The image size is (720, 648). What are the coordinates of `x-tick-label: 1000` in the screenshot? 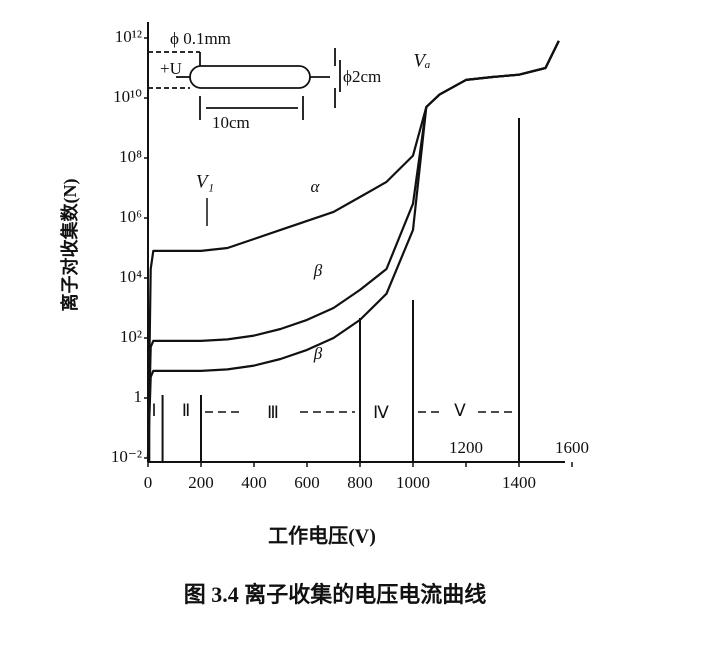 It's located at (413, 482).